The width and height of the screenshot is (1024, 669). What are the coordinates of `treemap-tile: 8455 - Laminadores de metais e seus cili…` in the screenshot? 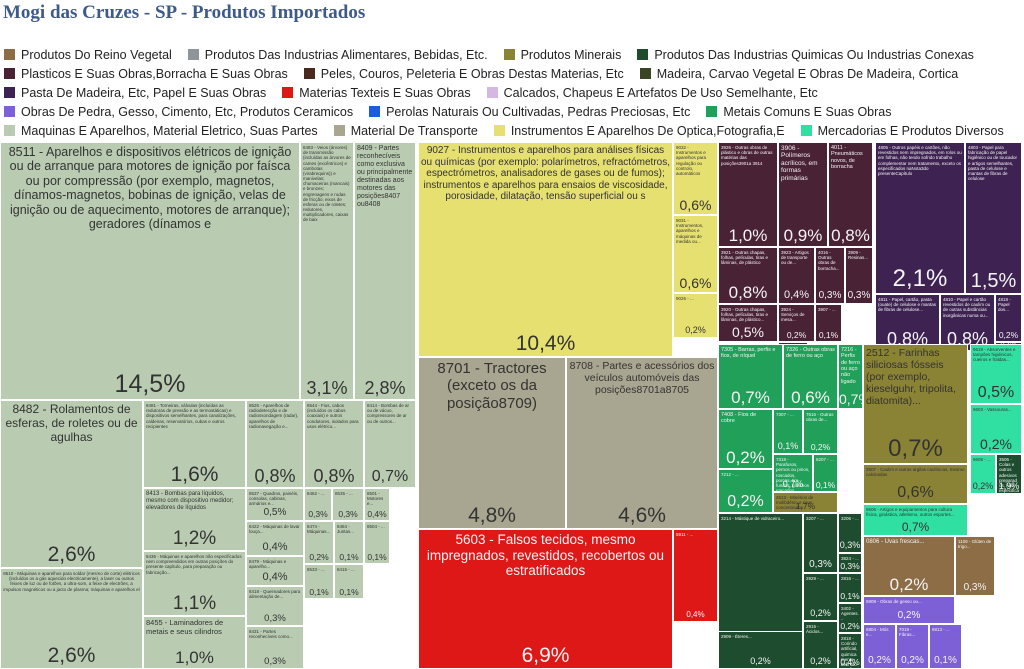 It's located at (194, 642).